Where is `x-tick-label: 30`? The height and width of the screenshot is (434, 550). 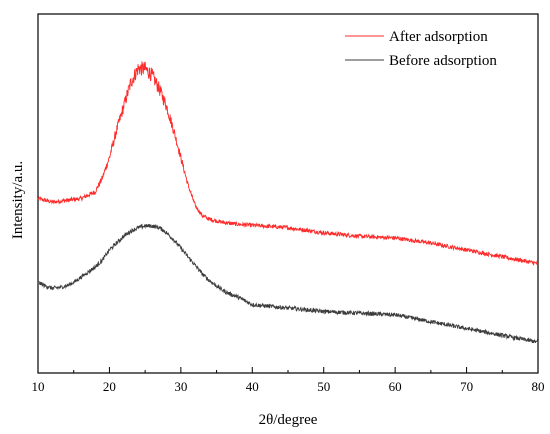 x-tick-label: 30 is located at coordinates (180, 386).